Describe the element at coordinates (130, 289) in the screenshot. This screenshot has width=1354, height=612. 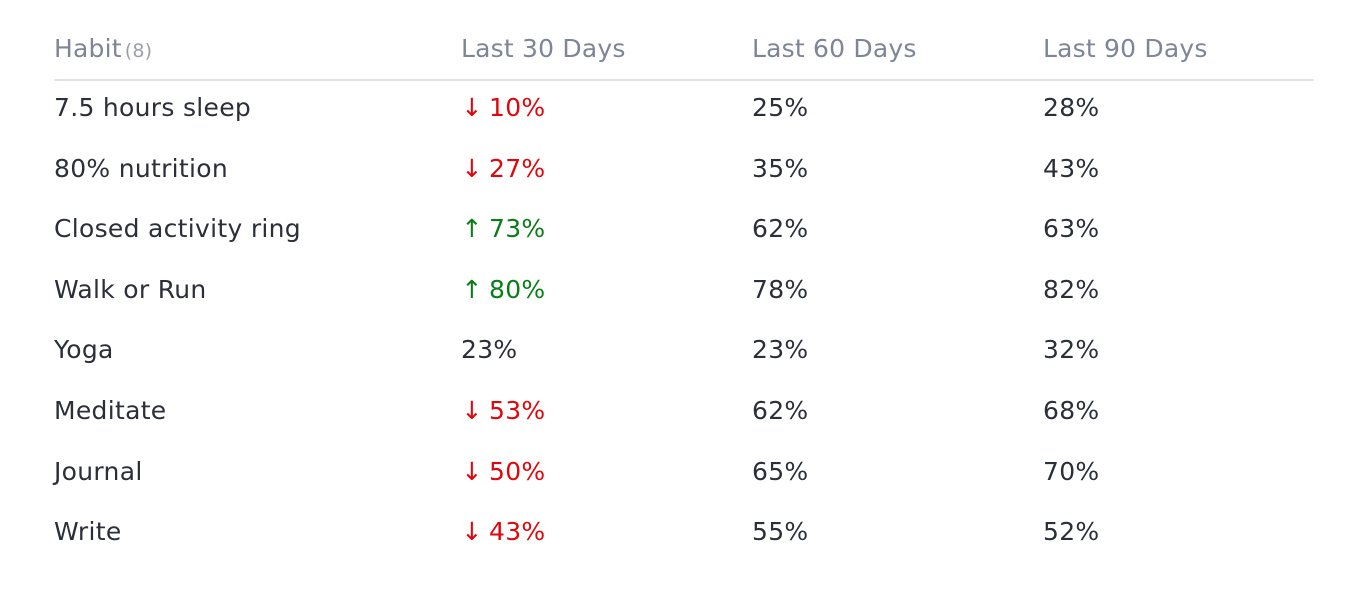
I see `habit-name: Walk or Run` at that location.